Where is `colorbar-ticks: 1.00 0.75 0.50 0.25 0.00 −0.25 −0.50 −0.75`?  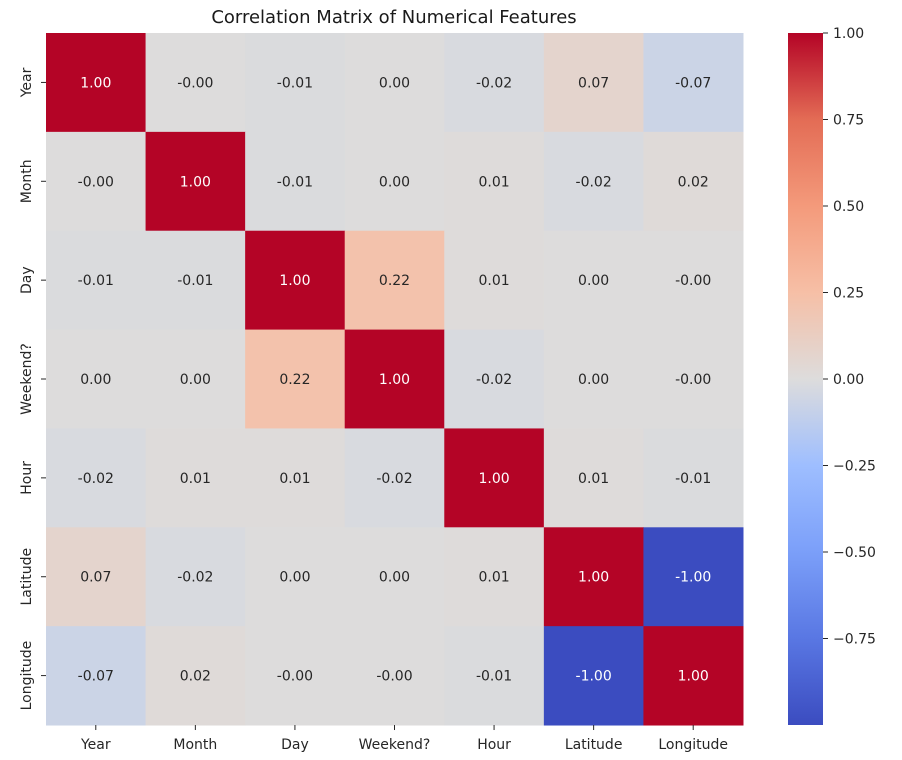 colorbar-ticks: 1.00 0.75 0.50 0.25 0.00 −0.25 −0.50 −0.75 is located at coordinates (849, 337).